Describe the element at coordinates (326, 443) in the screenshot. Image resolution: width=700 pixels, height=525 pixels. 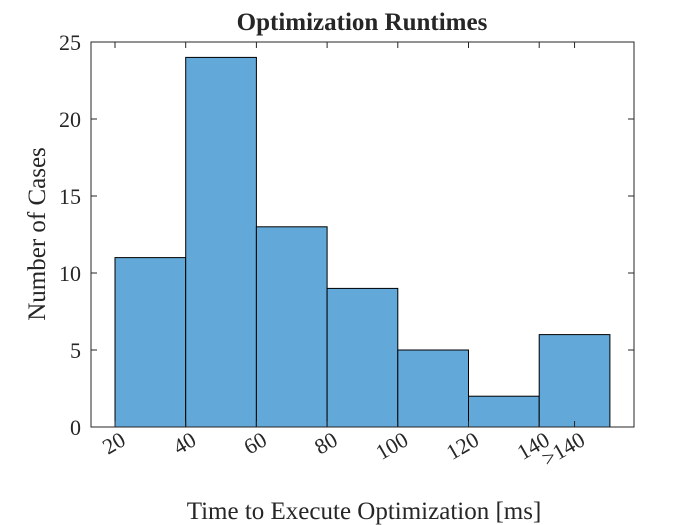
I see `x-tick-label-3: 80` at that location.